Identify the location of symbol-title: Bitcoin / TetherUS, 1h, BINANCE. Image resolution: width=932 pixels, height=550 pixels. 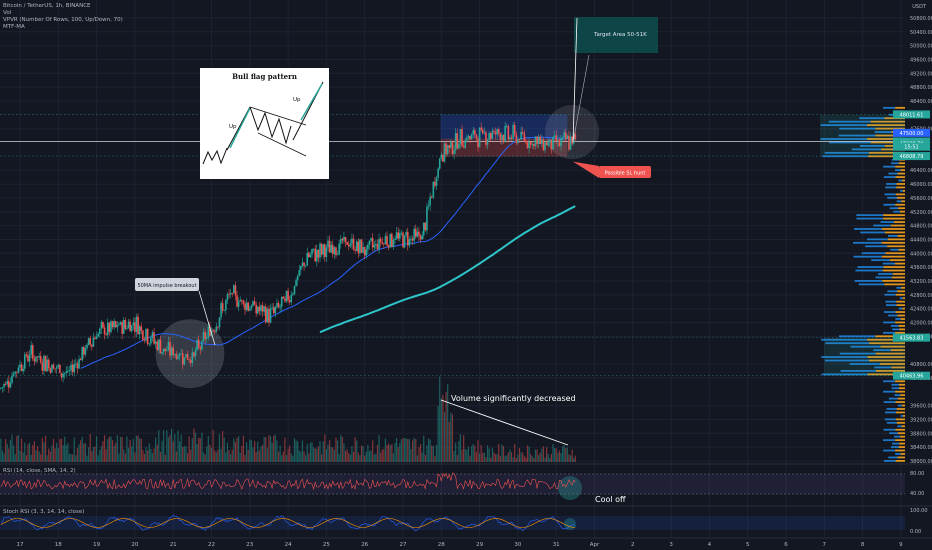
(47, 6).